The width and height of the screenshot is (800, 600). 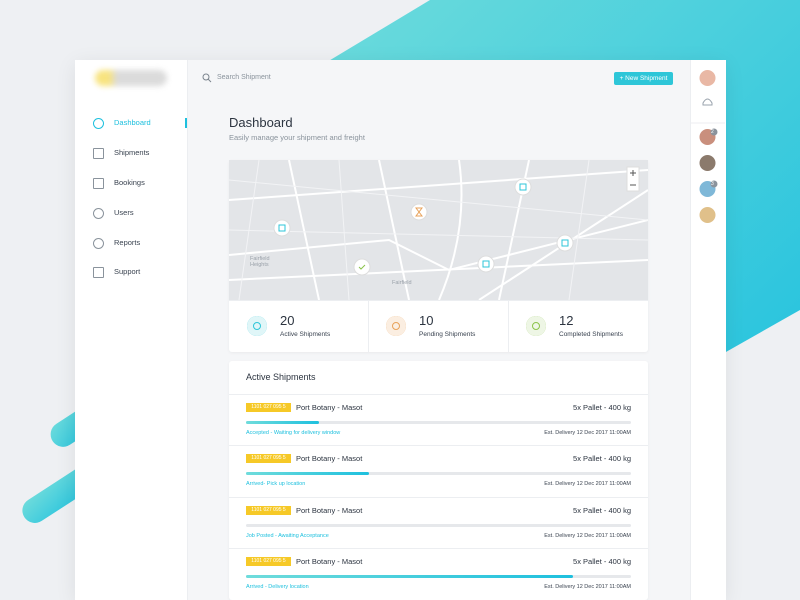 What do you see at coordinates (132, 122) in the screenshot?
I see `nav-item: Dashboard` at bounding box center [132, 122].